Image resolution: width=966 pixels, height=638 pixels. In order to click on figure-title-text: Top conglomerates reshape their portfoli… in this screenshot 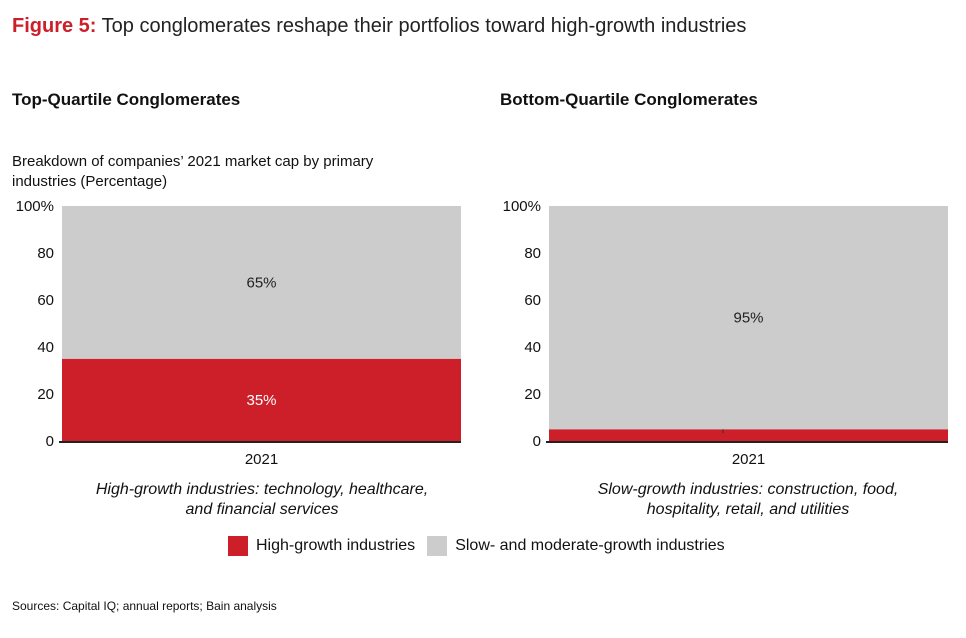, I will do `click(421, 26)`.